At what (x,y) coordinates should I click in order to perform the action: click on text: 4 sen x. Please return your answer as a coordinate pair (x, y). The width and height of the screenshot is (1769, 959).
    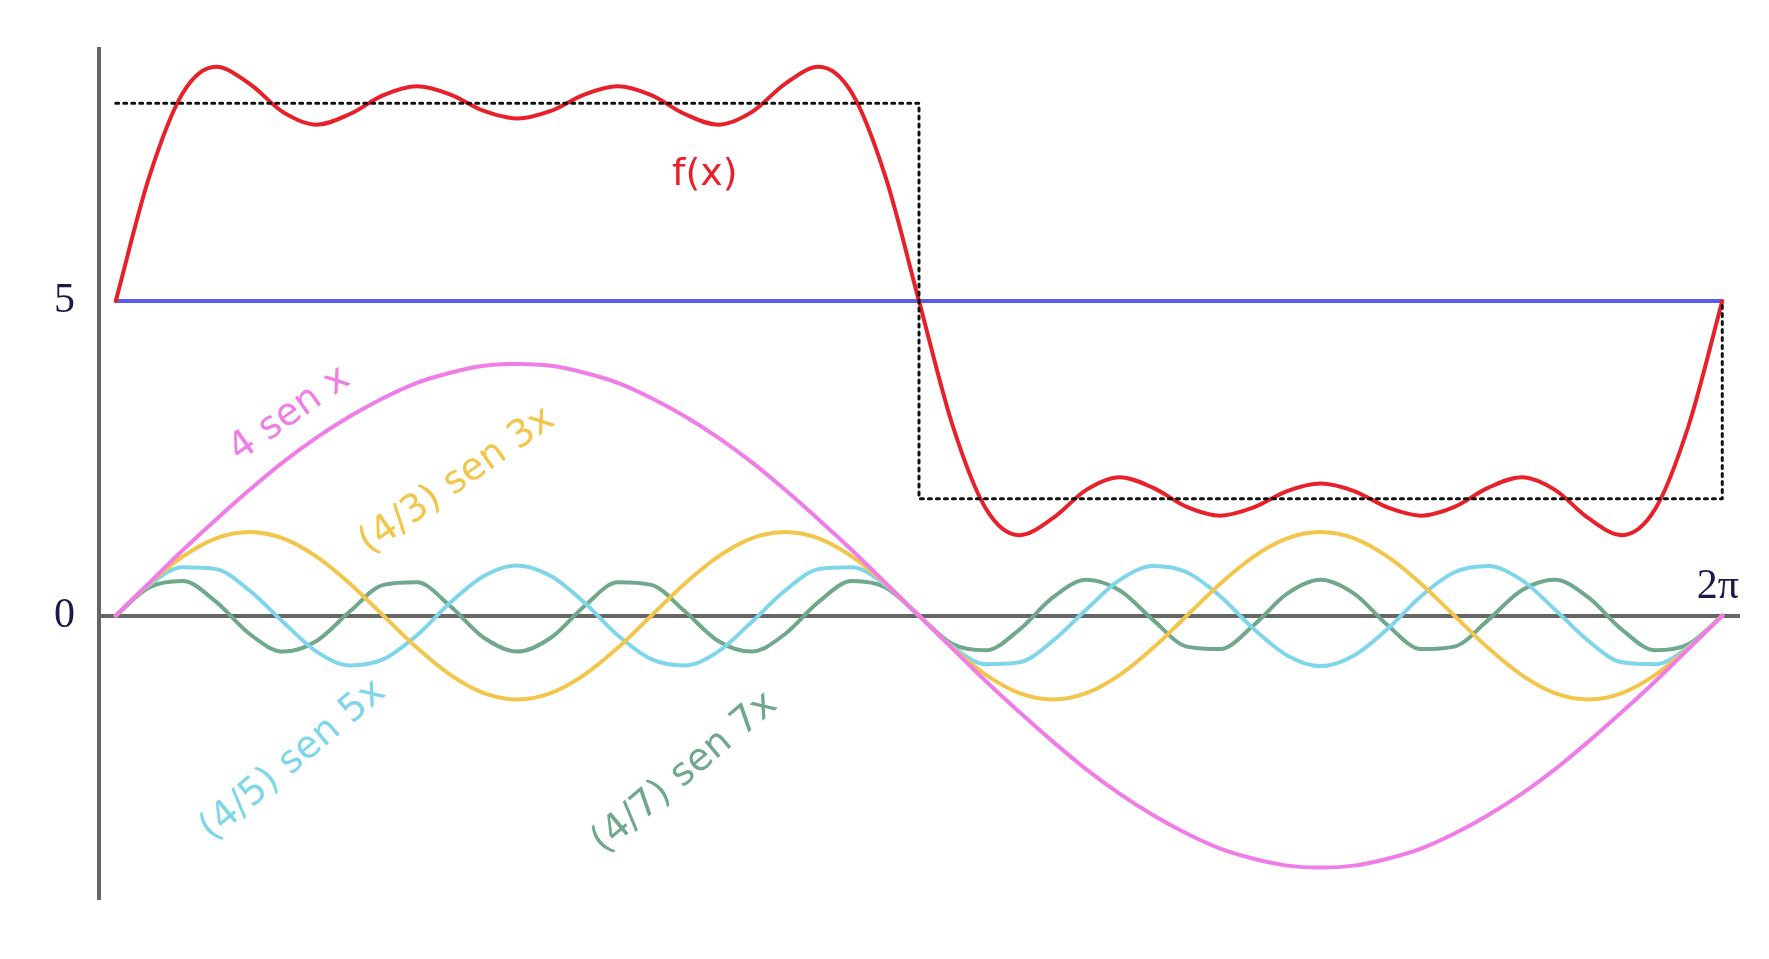
    Looking at the image, I should click on (288, 412).